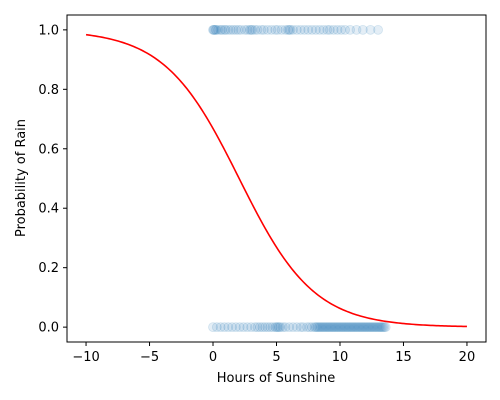 This screenshot has width=500, height=400. What do you see at coordinates (467, 357) in the screenshot?
I see `x-tick-label: 20` at bounding box center [467, 357].